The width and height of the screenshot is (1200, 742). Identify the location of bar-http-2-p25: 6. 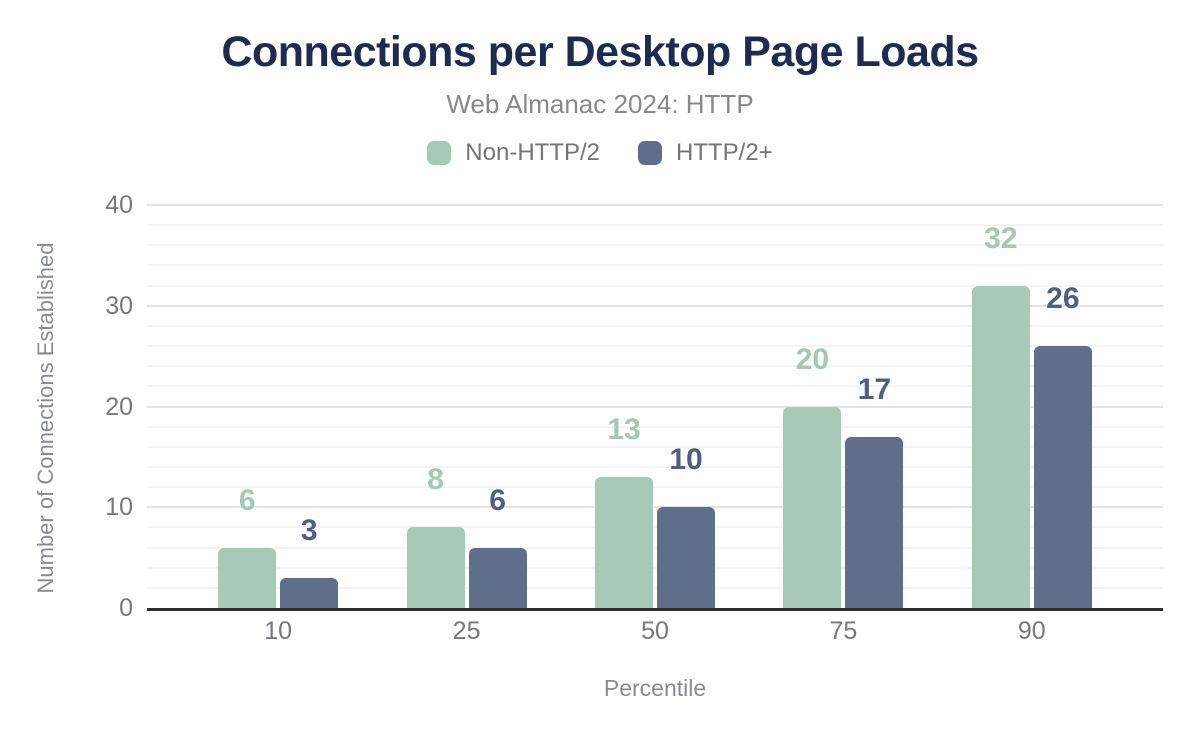
(497, 546).